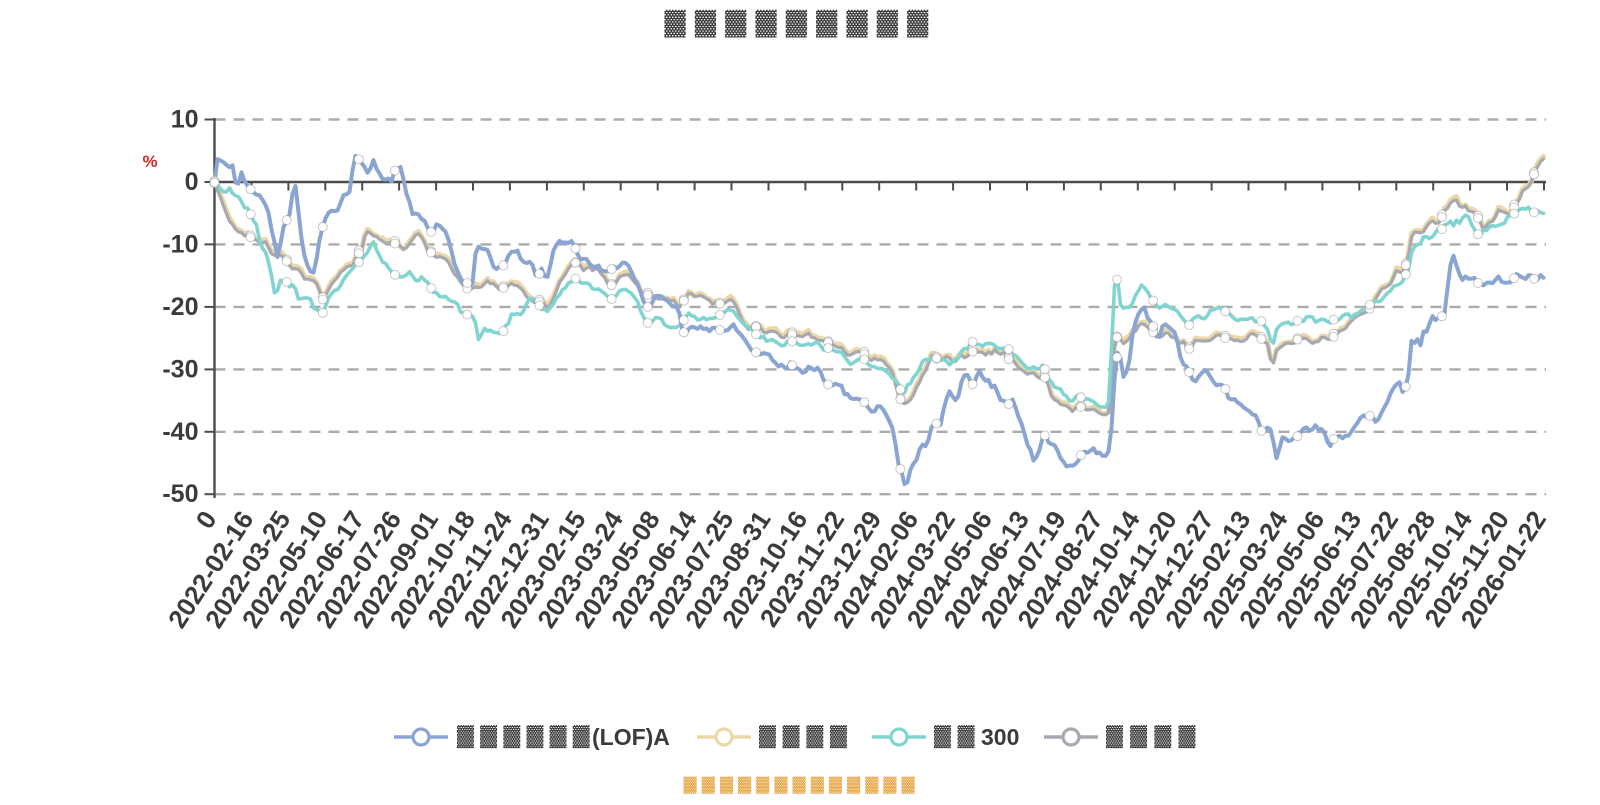 This screenshot has width=1600, height=805. I want to click on svg-text: (LOF)A, so click(631, 737).